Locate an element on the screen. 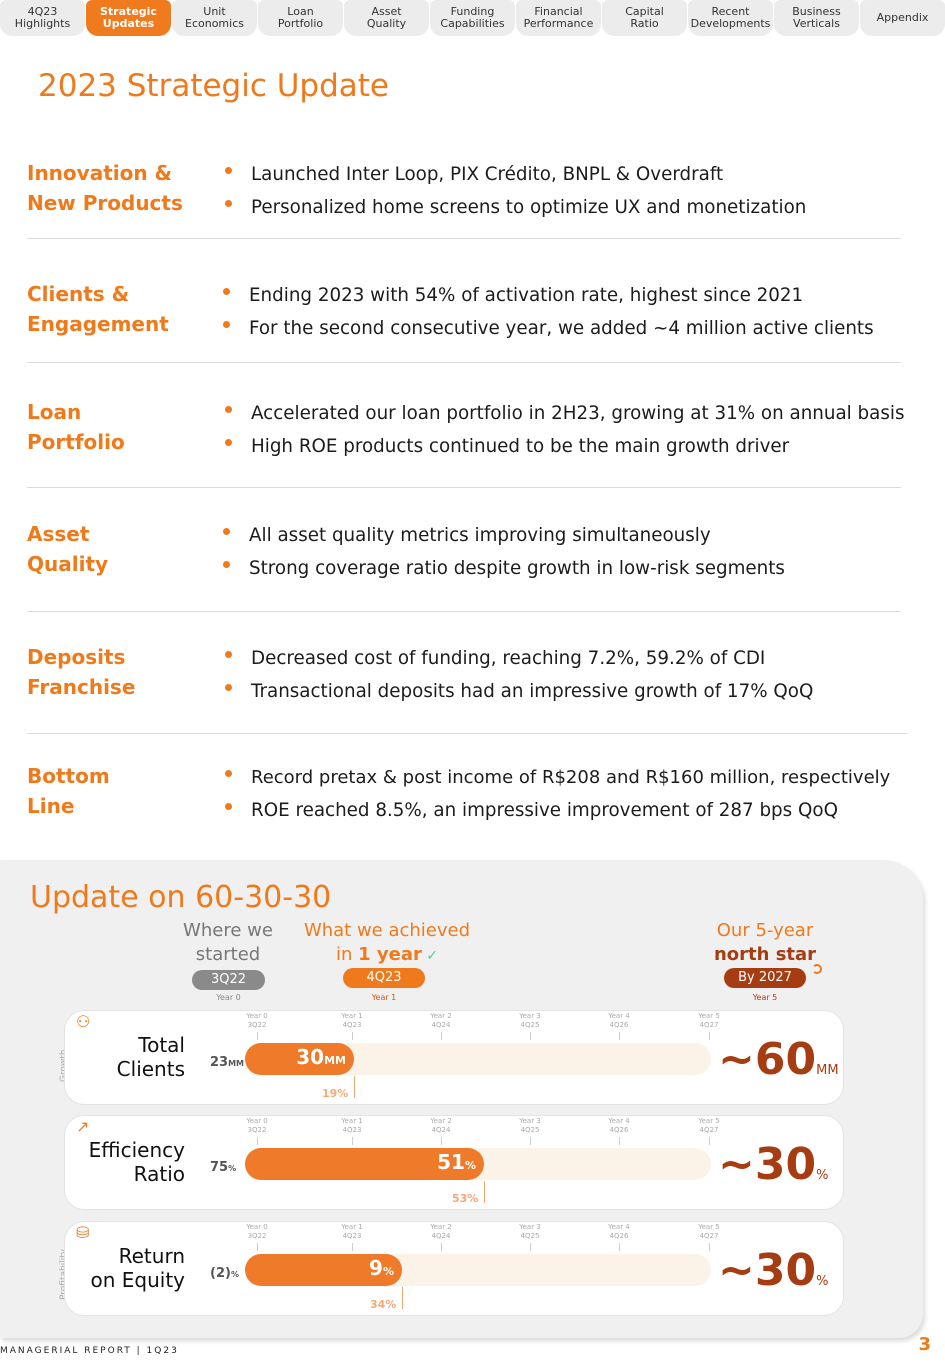  col-target-year: Year 5 is located at coordinates (765, 997).